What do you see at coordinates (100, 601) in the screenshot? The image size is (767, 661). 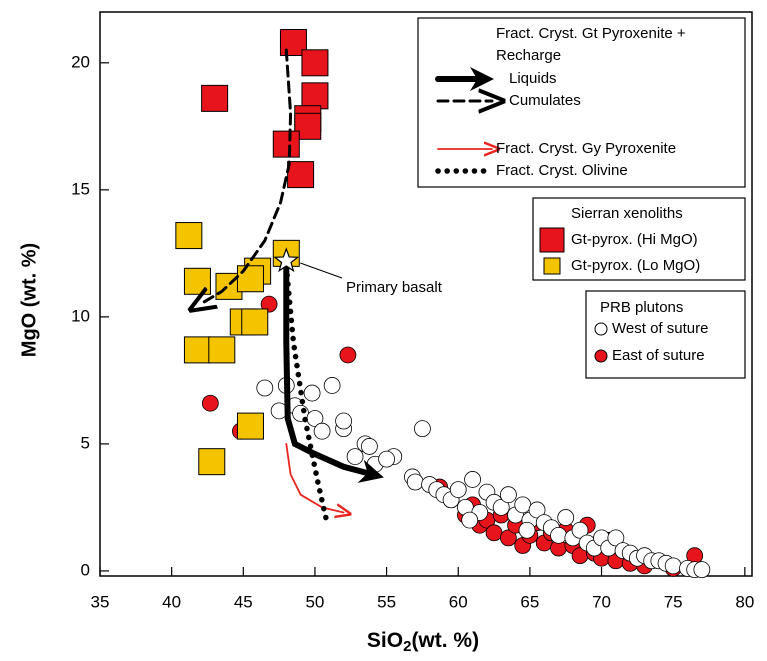 I see `x-tick-label: 35` at bounding box center [100, 601].